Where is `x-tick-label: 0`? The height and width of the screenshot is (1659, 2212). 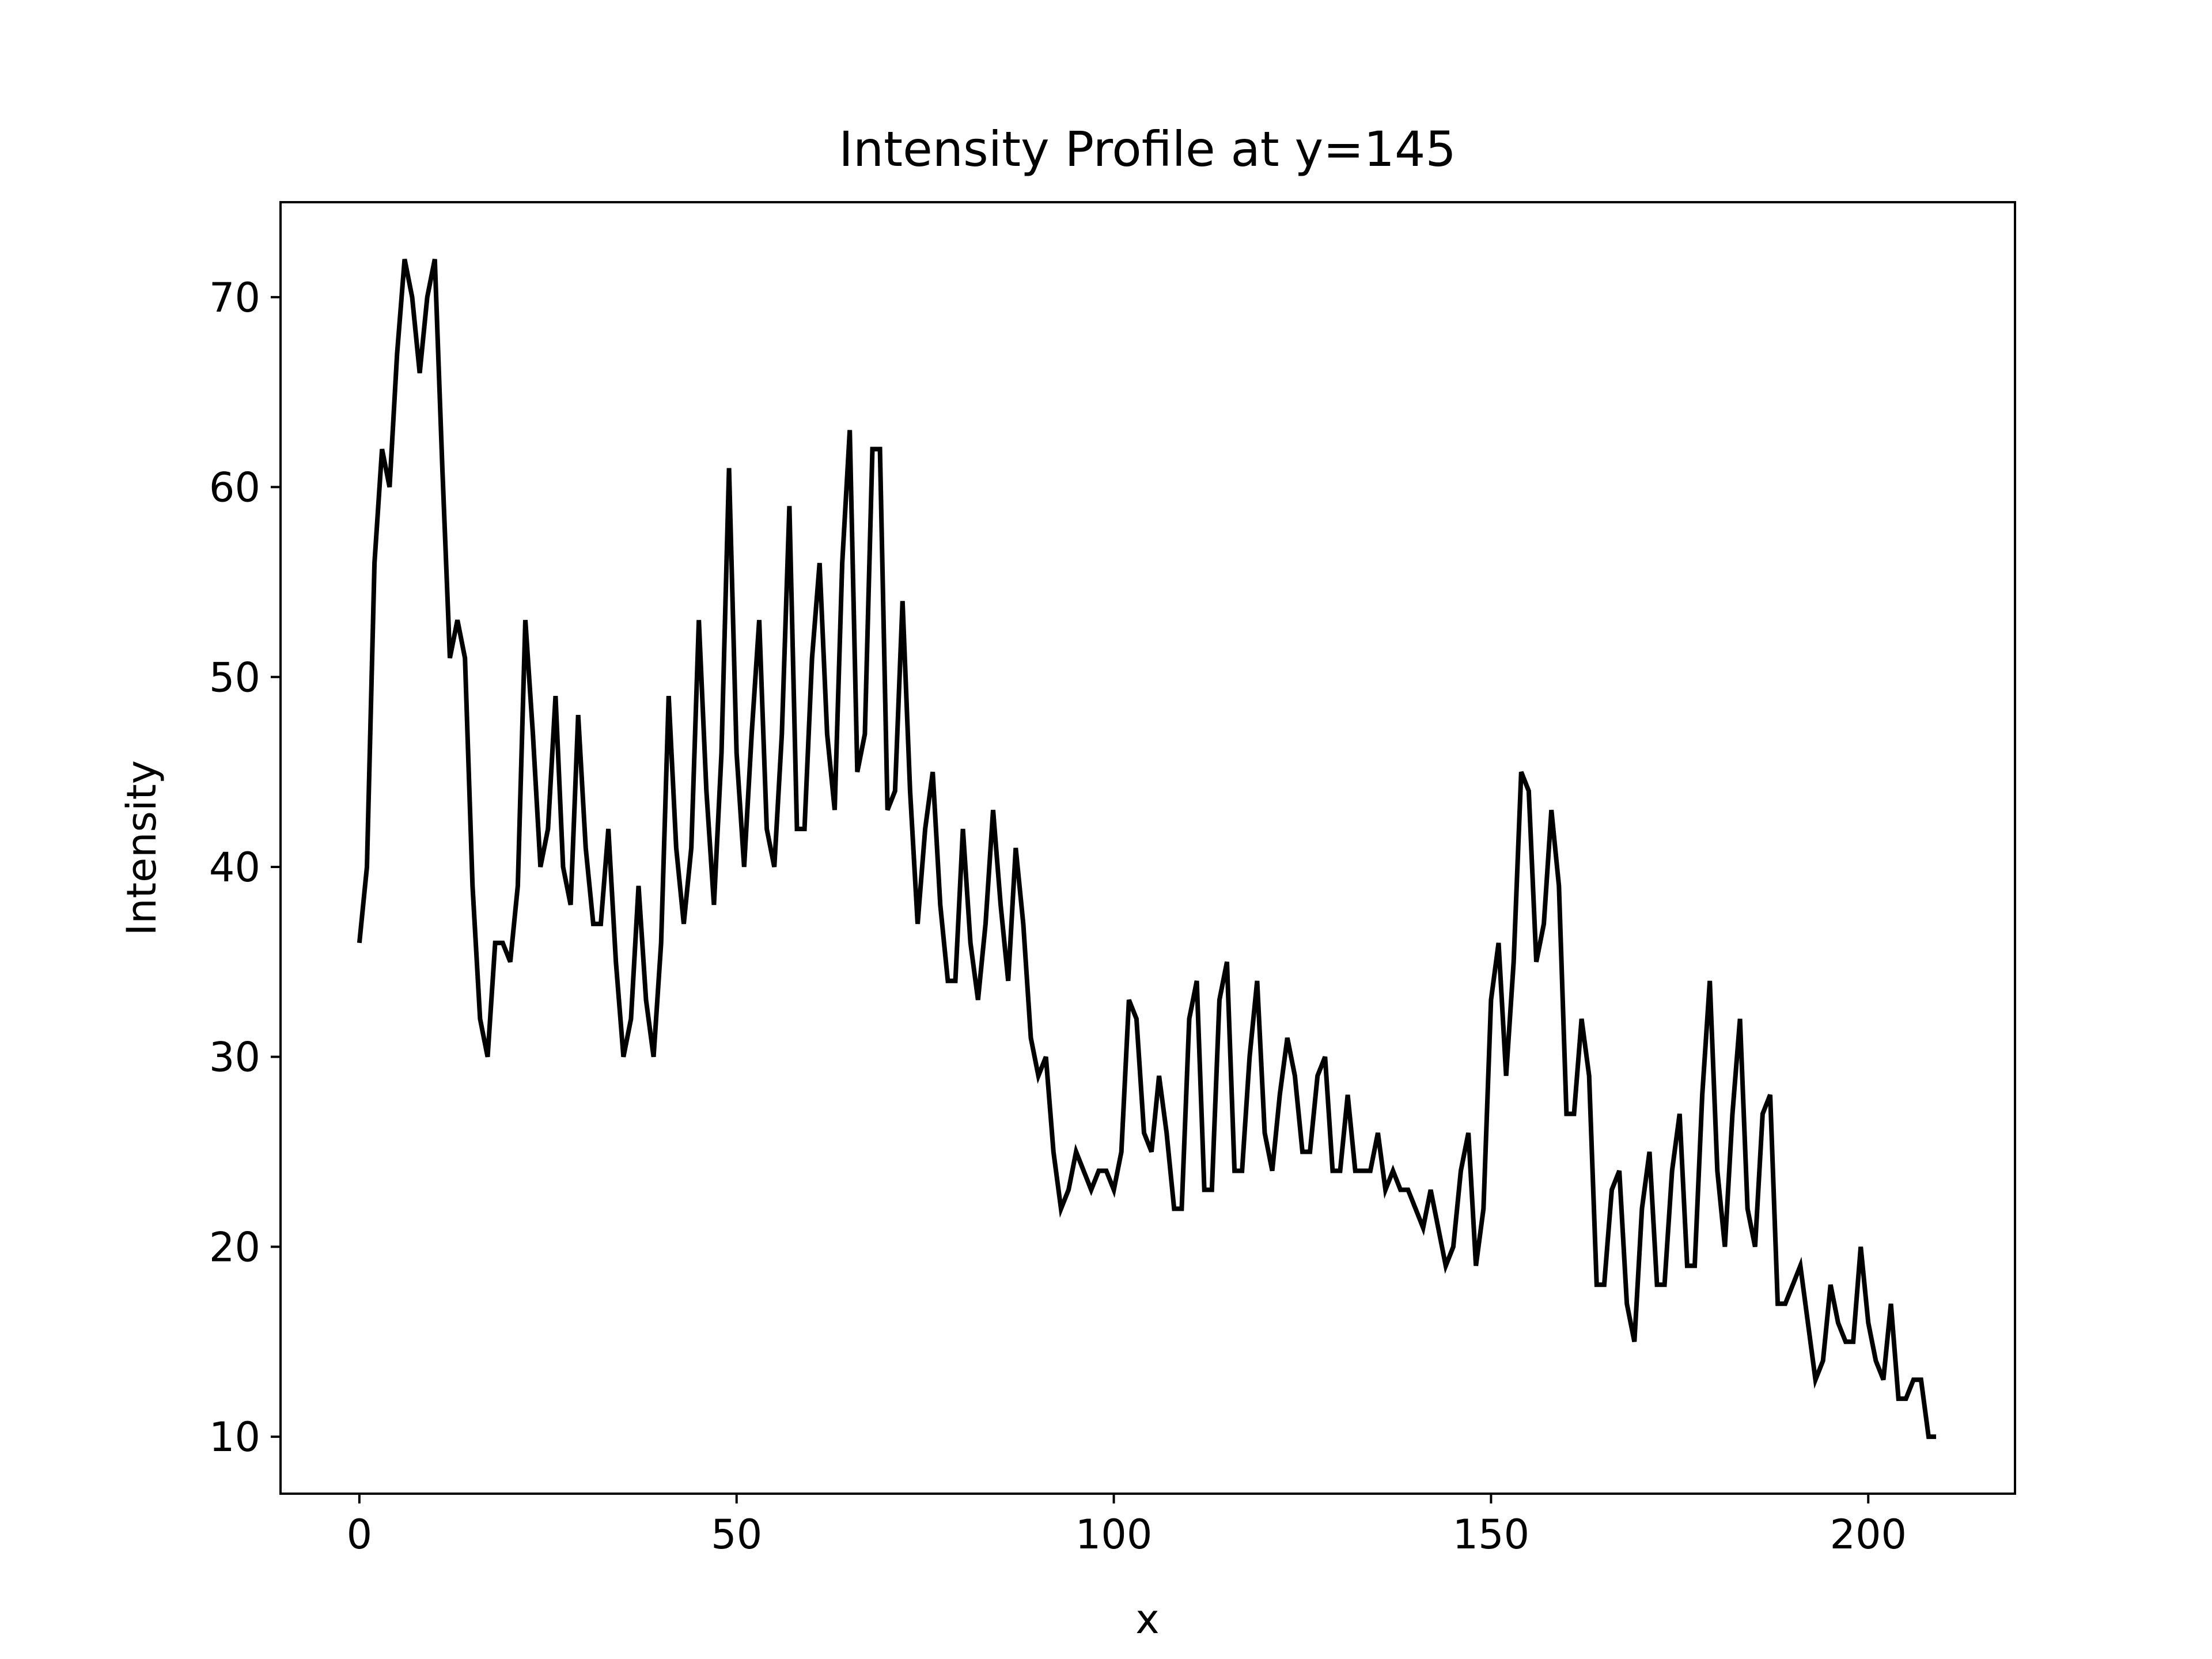 x-tick-label: 0 is located at coordinates (360, 1534).